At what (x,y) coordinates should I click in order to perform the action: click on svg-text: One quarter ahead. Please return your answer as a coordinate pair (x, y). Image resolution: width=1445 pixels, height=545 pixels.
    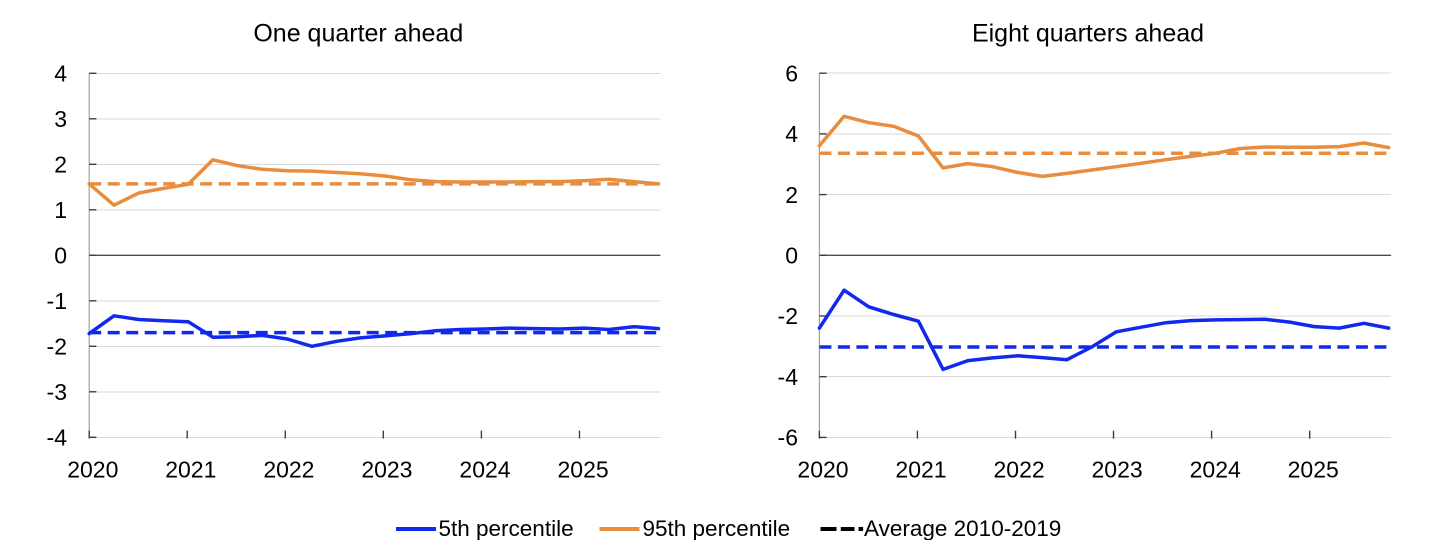
    Looking at the image, I should click on (358, 34).